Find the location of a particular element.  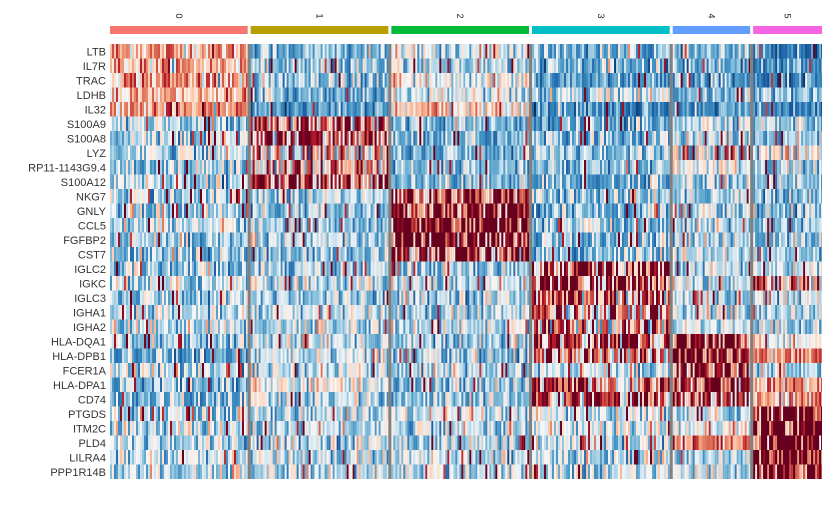

gene-label-IGLC2: IGLC2 is located at coordinates (90, 270).